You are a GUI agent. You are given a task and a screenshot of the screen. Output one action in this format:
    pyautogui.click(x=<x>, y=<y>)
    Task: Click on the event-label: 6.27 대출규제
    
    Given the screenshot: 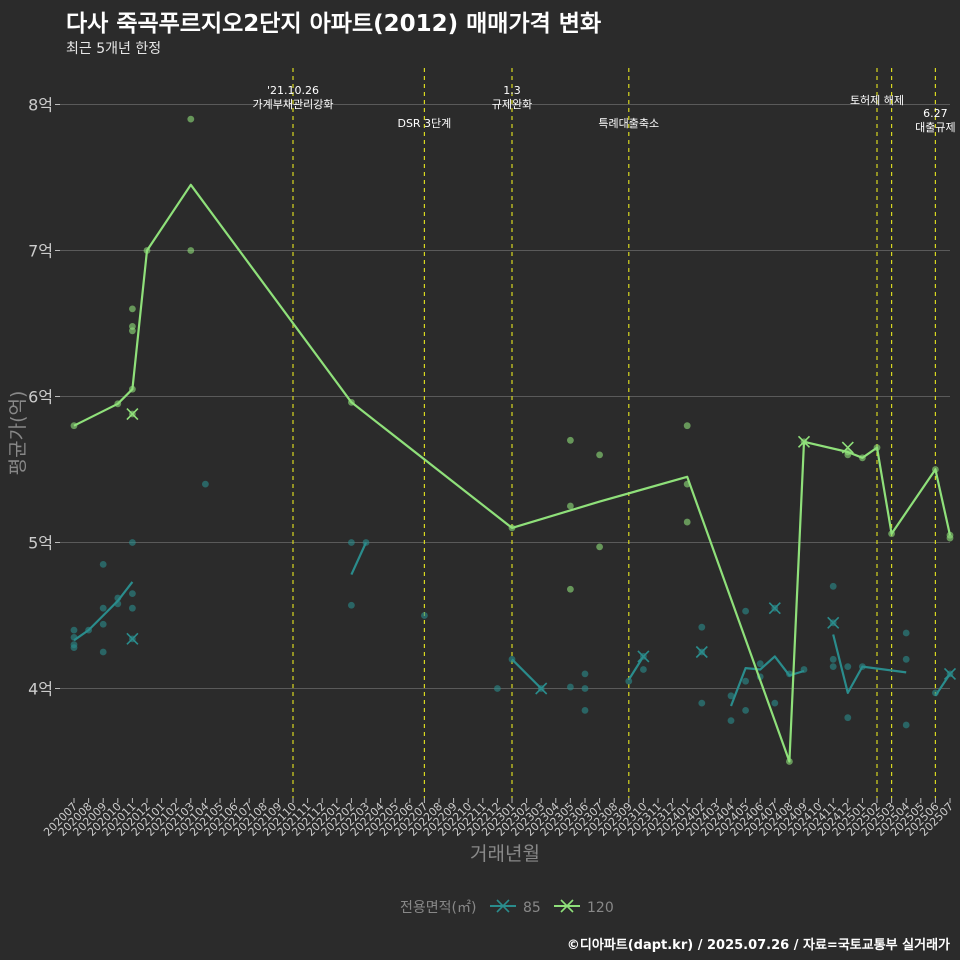 What is the action you would take?
    pyautogui.click(x=935, y=120)
    